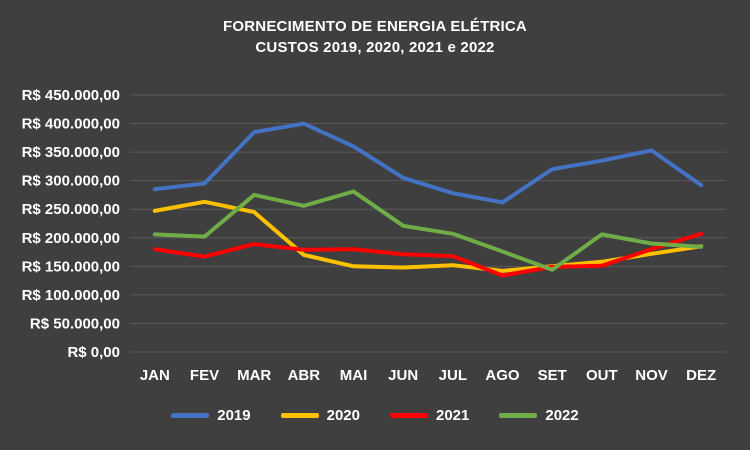 Image resolution: width=750 pixels, height=450 pixels. Describe the element at coordinates (429, 415) in the screenshot. I see `legend-item-2021: 2021` at that location.